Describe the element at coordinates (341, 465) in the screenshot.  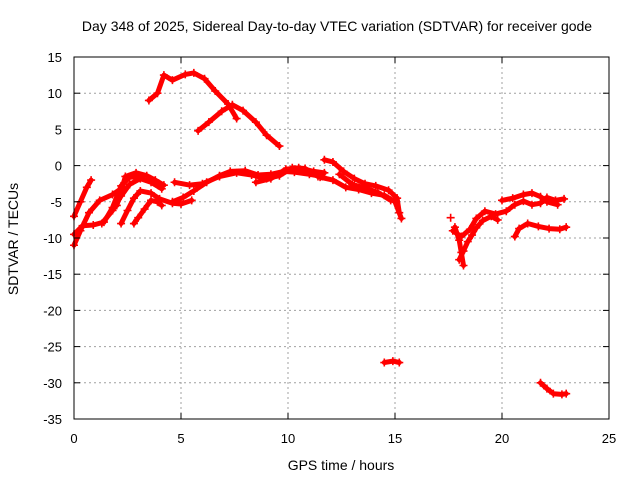
I see `x-axis-label: GPS time / hours` at that location.